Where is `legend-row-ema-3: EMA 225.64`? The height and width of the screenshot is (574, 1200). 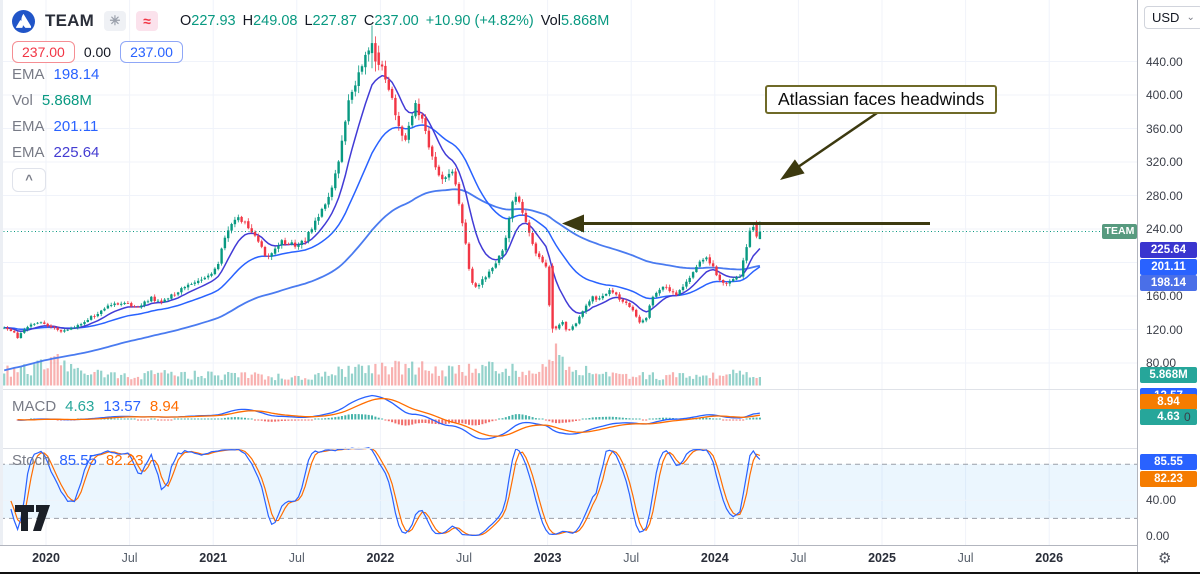
legend-row-ema-3: EMA 225.64 is located at coordinates (56, 152).